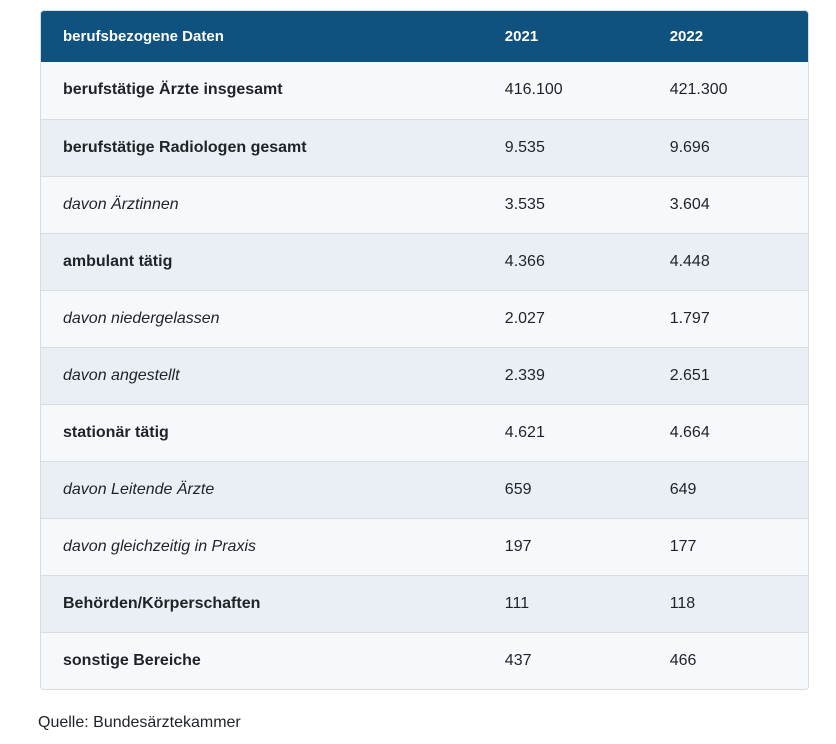 The height and width of the screenshot is (744, 836). Describe the element at coordinates (727, 546) in the screenshot. I see `value-2022: 177` at that location.